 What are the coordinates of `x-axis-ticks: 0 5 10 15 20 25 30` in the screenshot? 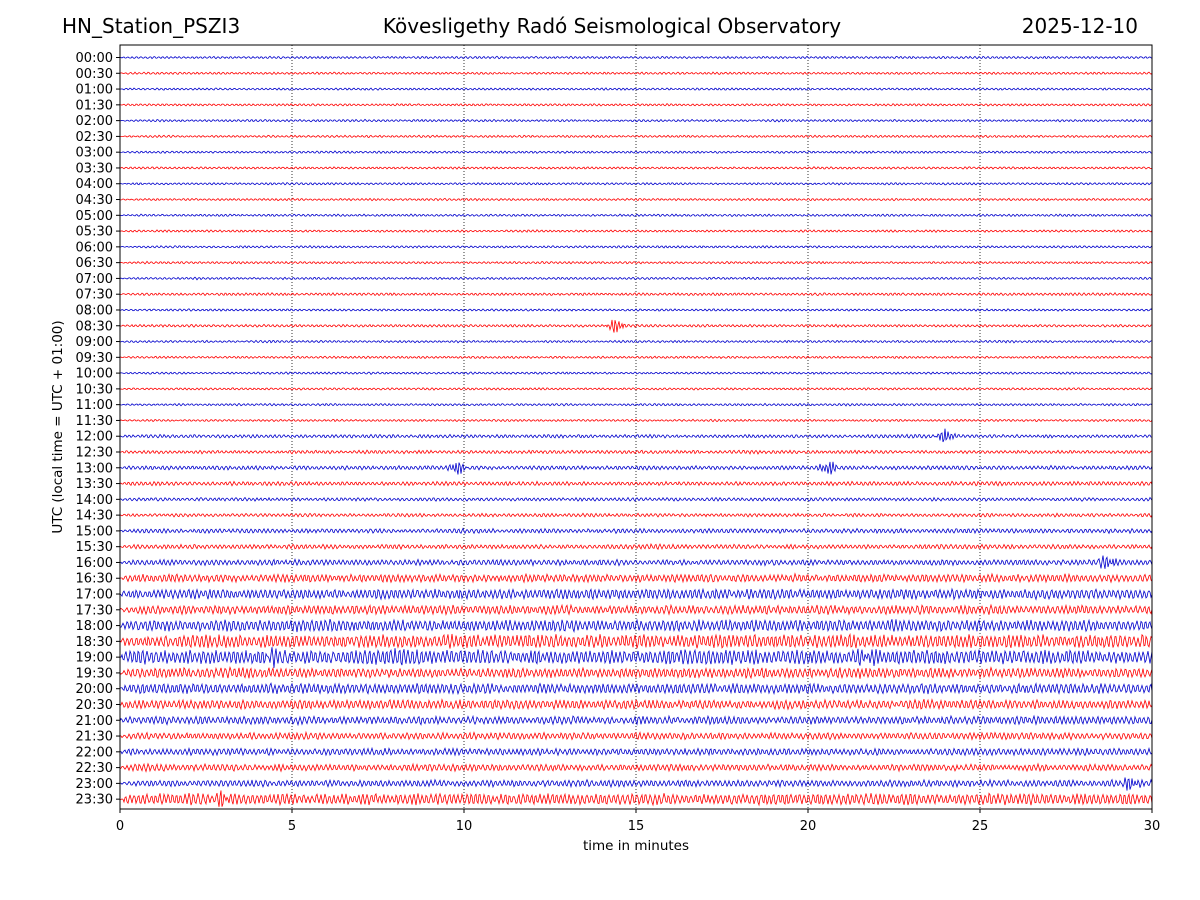 It's located at (638, 821).